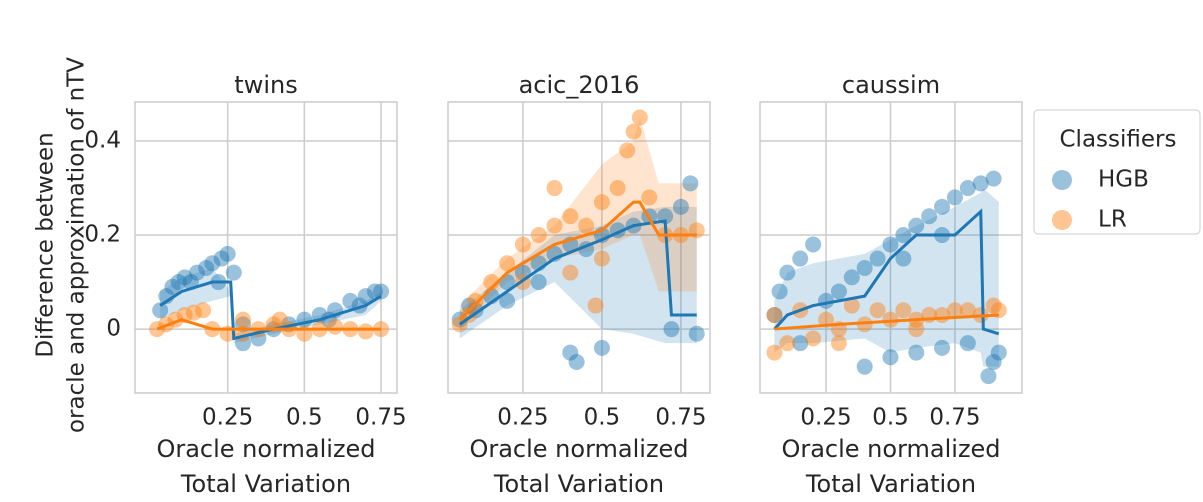  I want to click on legend-title: Classifiers, so click(1118, 140).